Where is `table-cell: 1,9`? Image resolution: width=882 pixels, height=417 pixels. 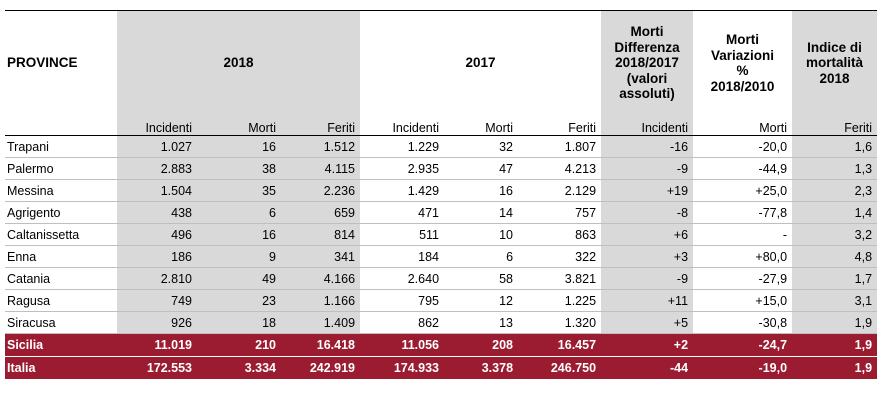
table-cell: 1,9 is located at coordinates (835, 322).